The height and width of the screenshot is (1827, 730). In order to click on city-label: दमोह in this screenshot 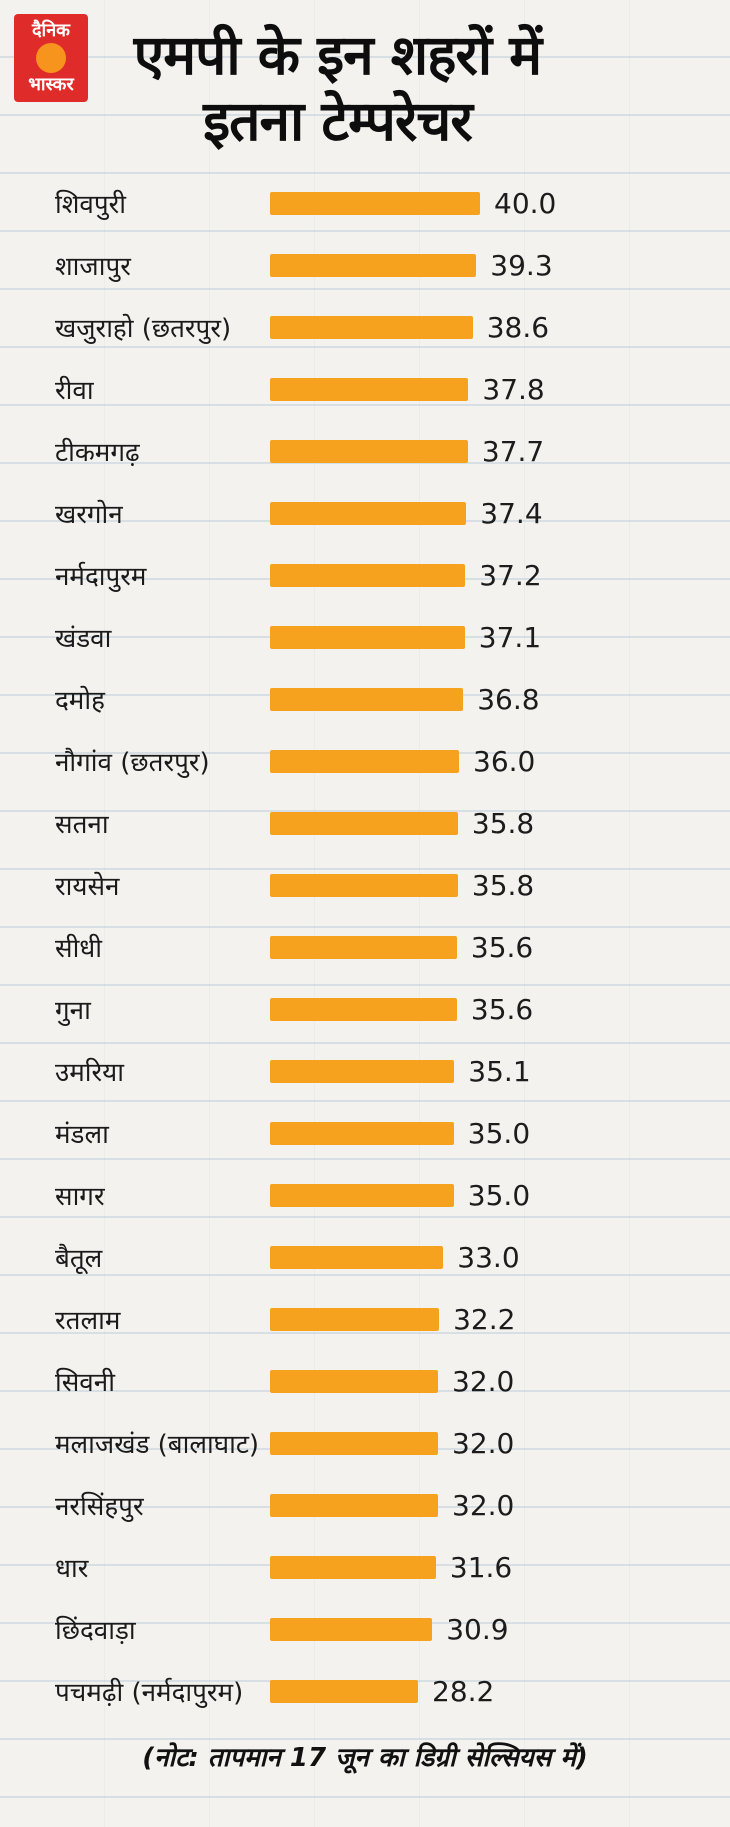, I will do `click(80, 701)`.